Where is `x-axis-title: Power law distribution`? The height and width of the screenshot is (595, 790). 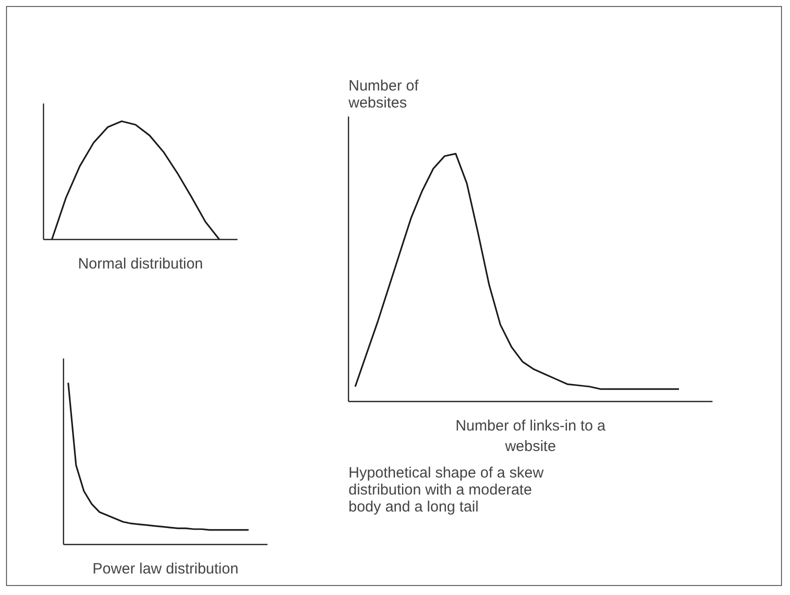 x-axis-title: Power law distribution is located at coordinates (165, 569).